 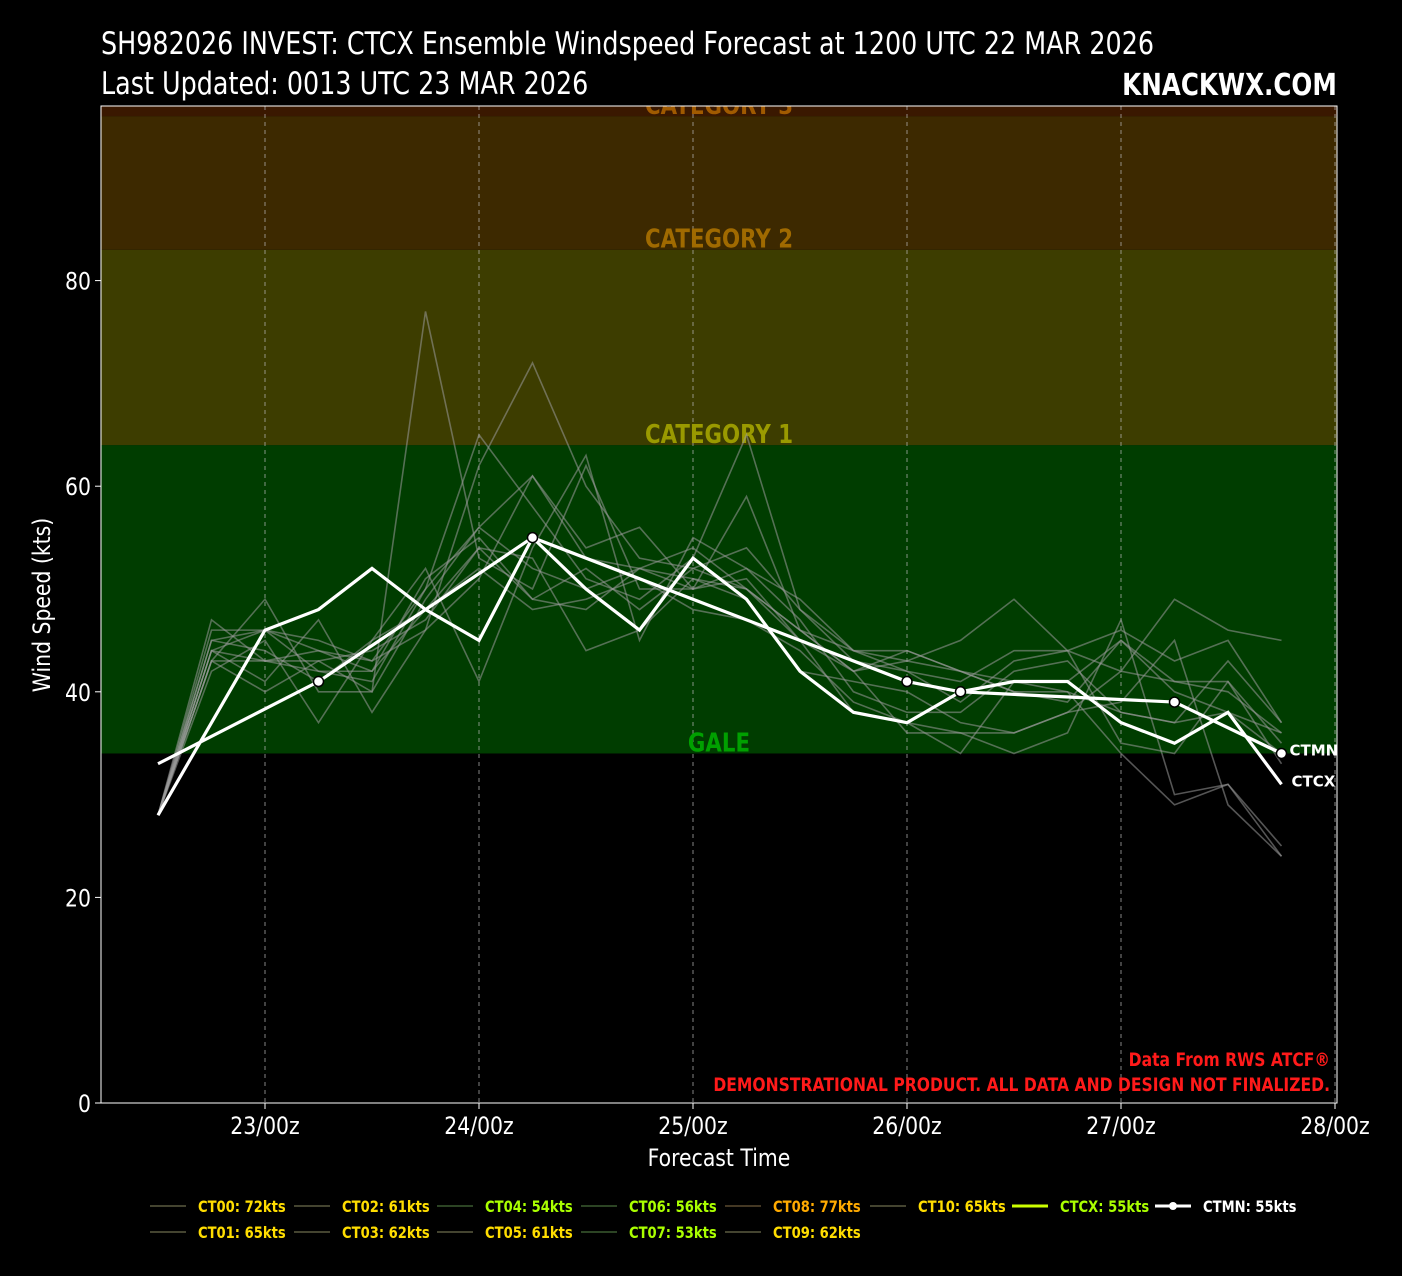 What do you see at coordinates (817, 1207) in the screenshot?
I see `legend-label: CT08: 77kts` at bounding box center [817, 1207].